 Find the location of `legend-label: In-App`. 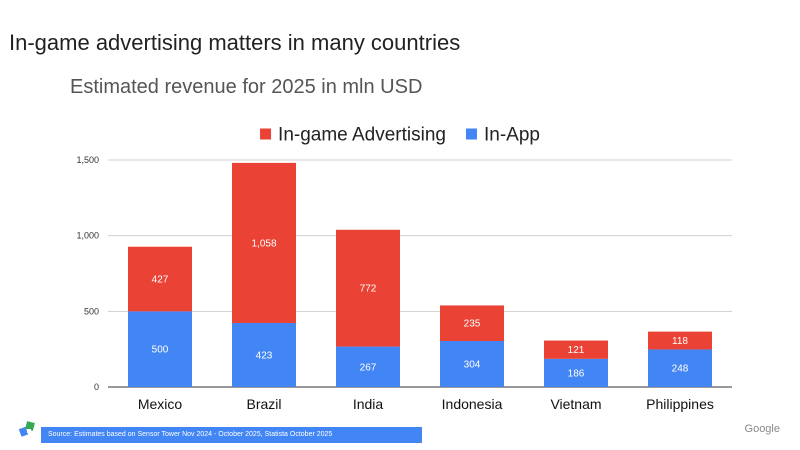

legend-label: In-App is located at coordinates (512, 135).